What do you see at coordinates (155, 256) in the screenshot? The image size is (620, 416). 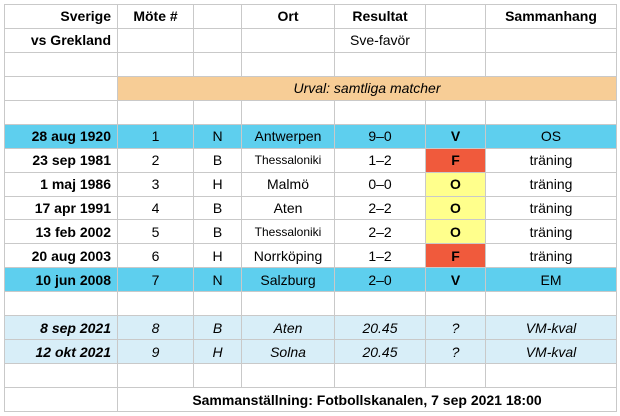 I see `match-number: 6` at bounding box center [155, 256].